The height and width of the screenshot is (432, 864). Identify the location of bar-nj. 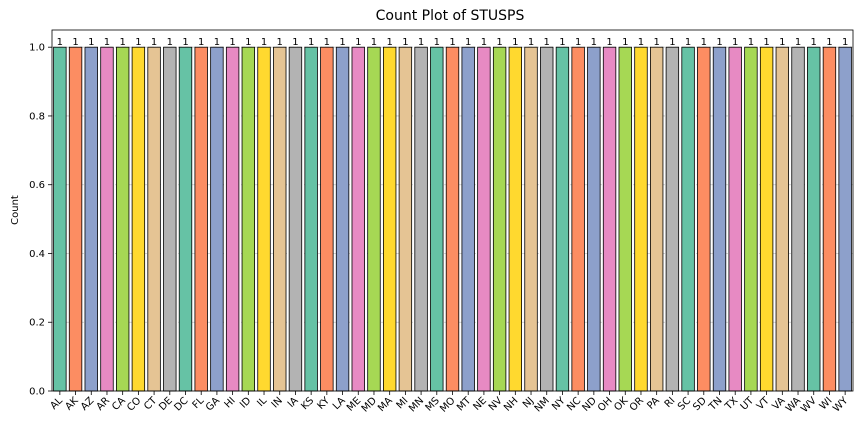
(531, 219).